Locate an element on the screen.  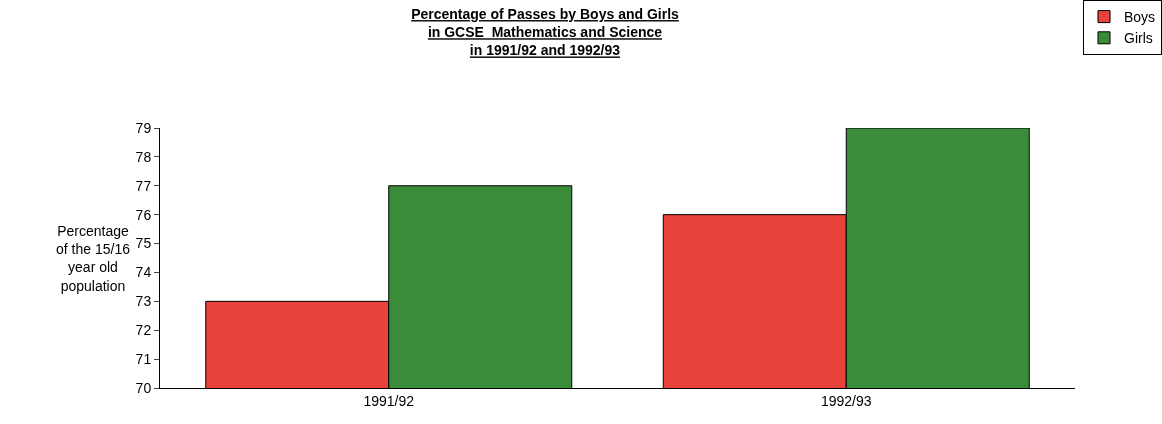
y-tick-label: 74 is located at coordinates (143, 272).